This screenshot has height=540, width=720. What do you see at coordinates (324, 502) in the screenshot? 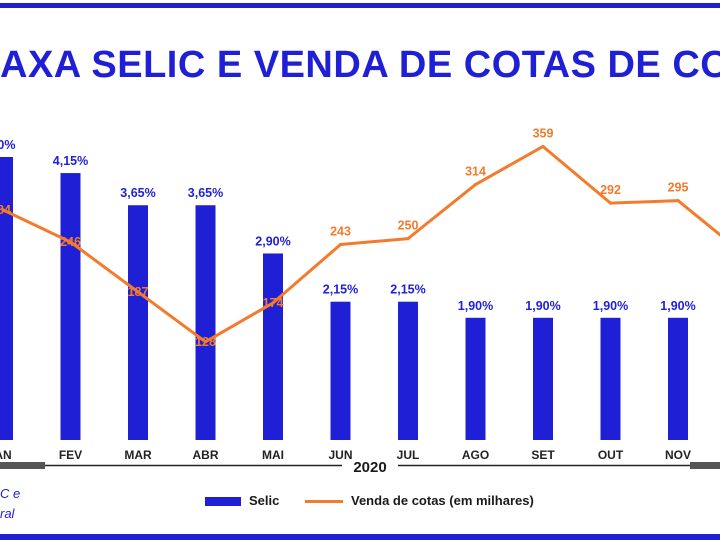
I see `legend-swatch-cotas` at bounding box center [324, 502].